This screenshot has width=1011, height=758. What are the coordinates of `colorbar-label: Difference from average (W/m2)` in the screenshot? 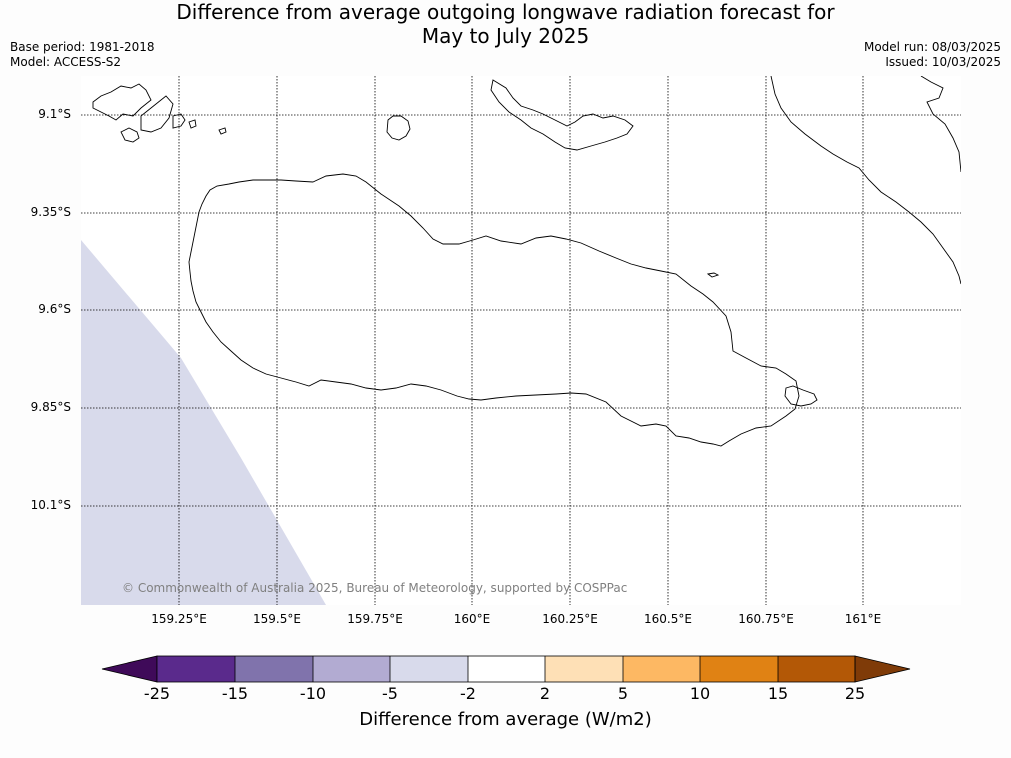 It's located at (505, 719).